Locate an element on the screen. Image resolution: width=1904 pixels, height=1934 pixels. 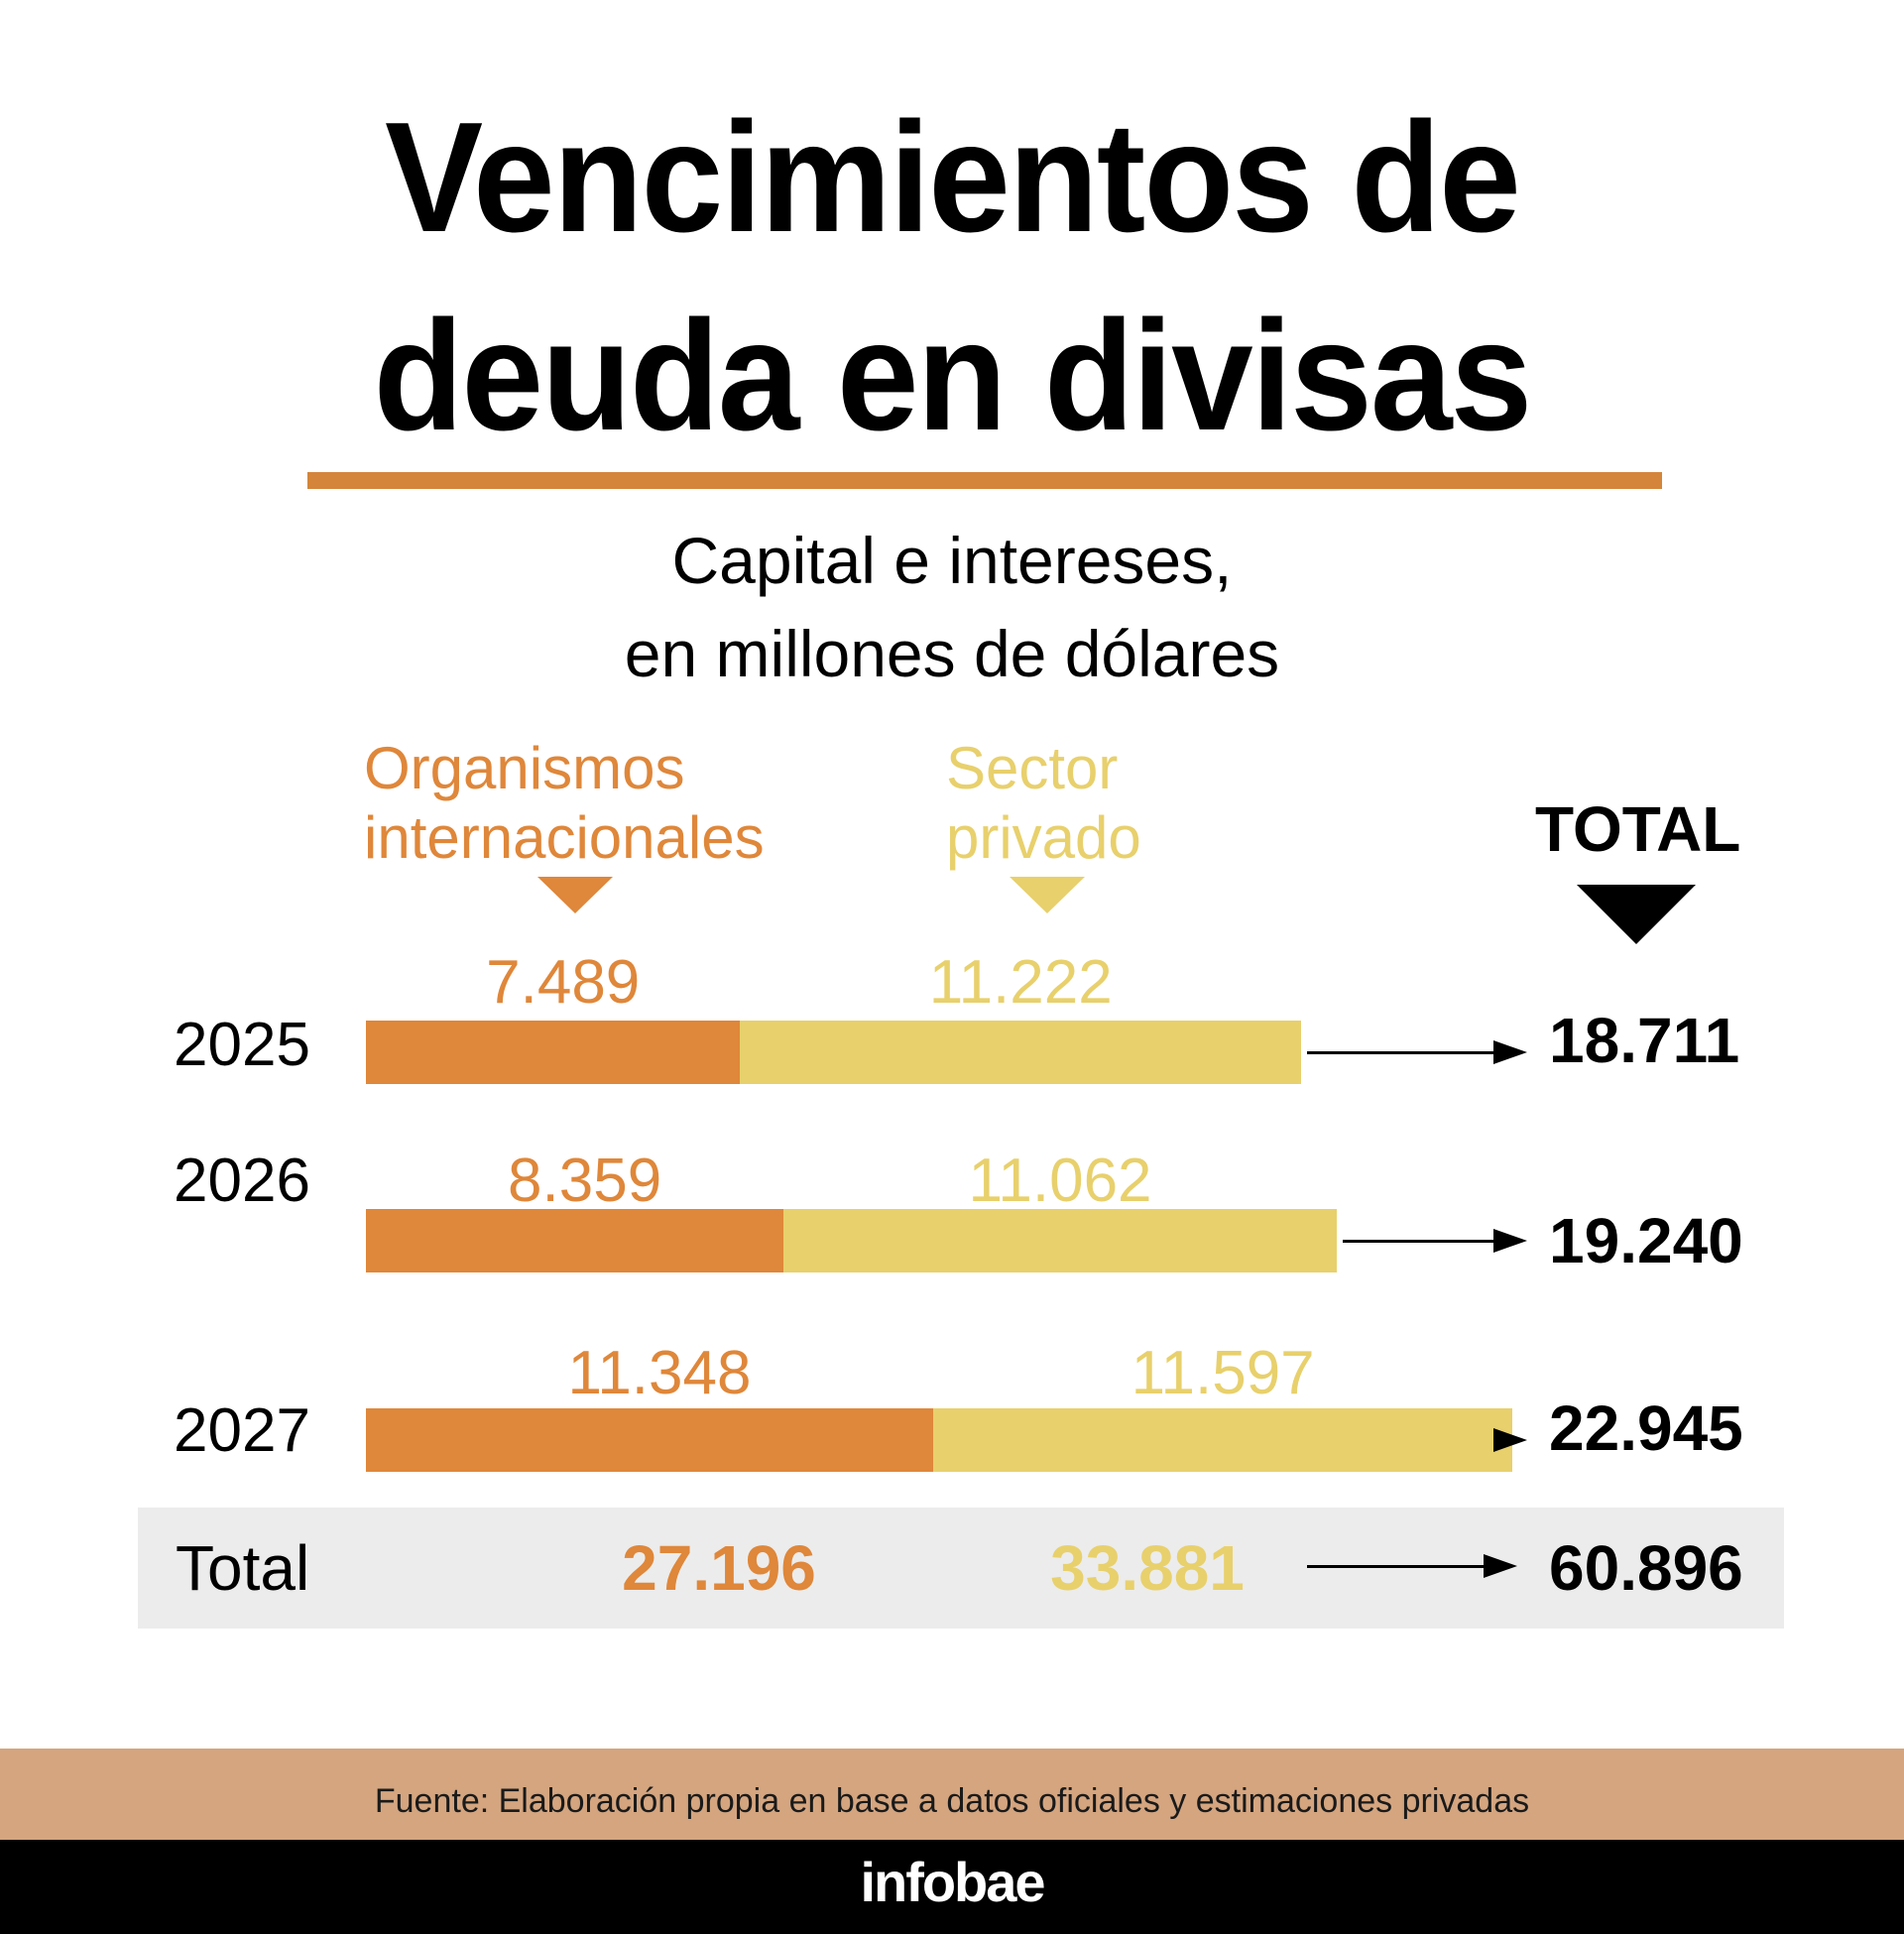
year-label: 2026 is located at coordinates (242, 1181).